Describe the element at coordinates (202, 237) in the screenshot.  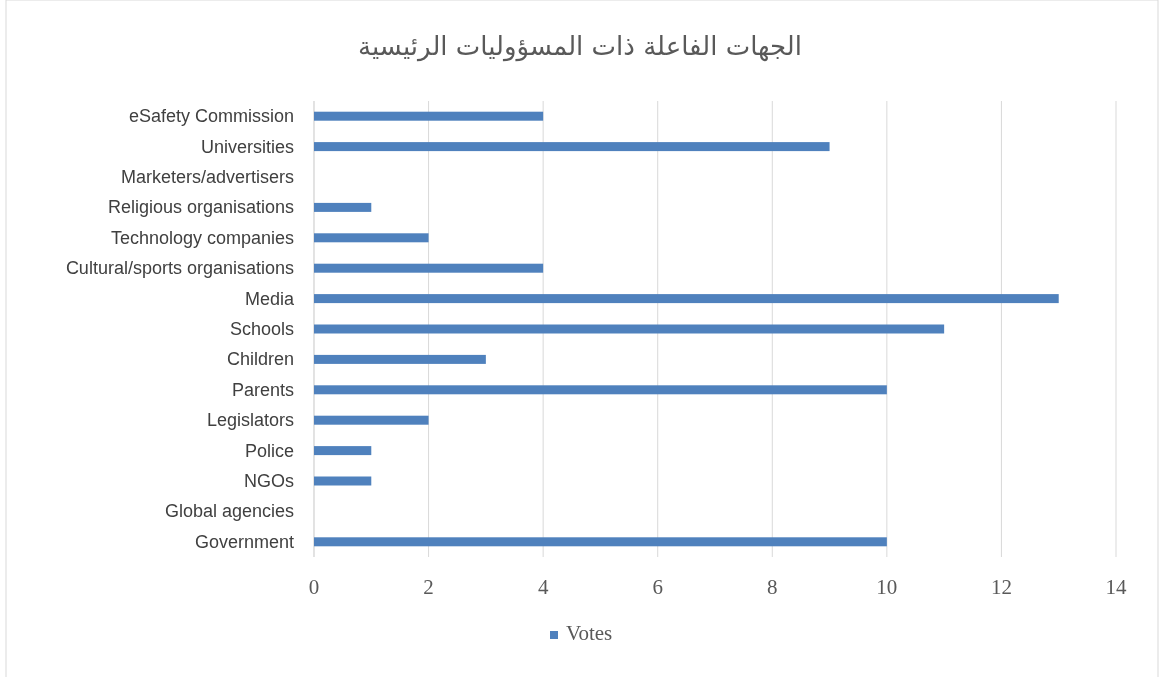
I see `y-tick-label: Technology companies` at that location.